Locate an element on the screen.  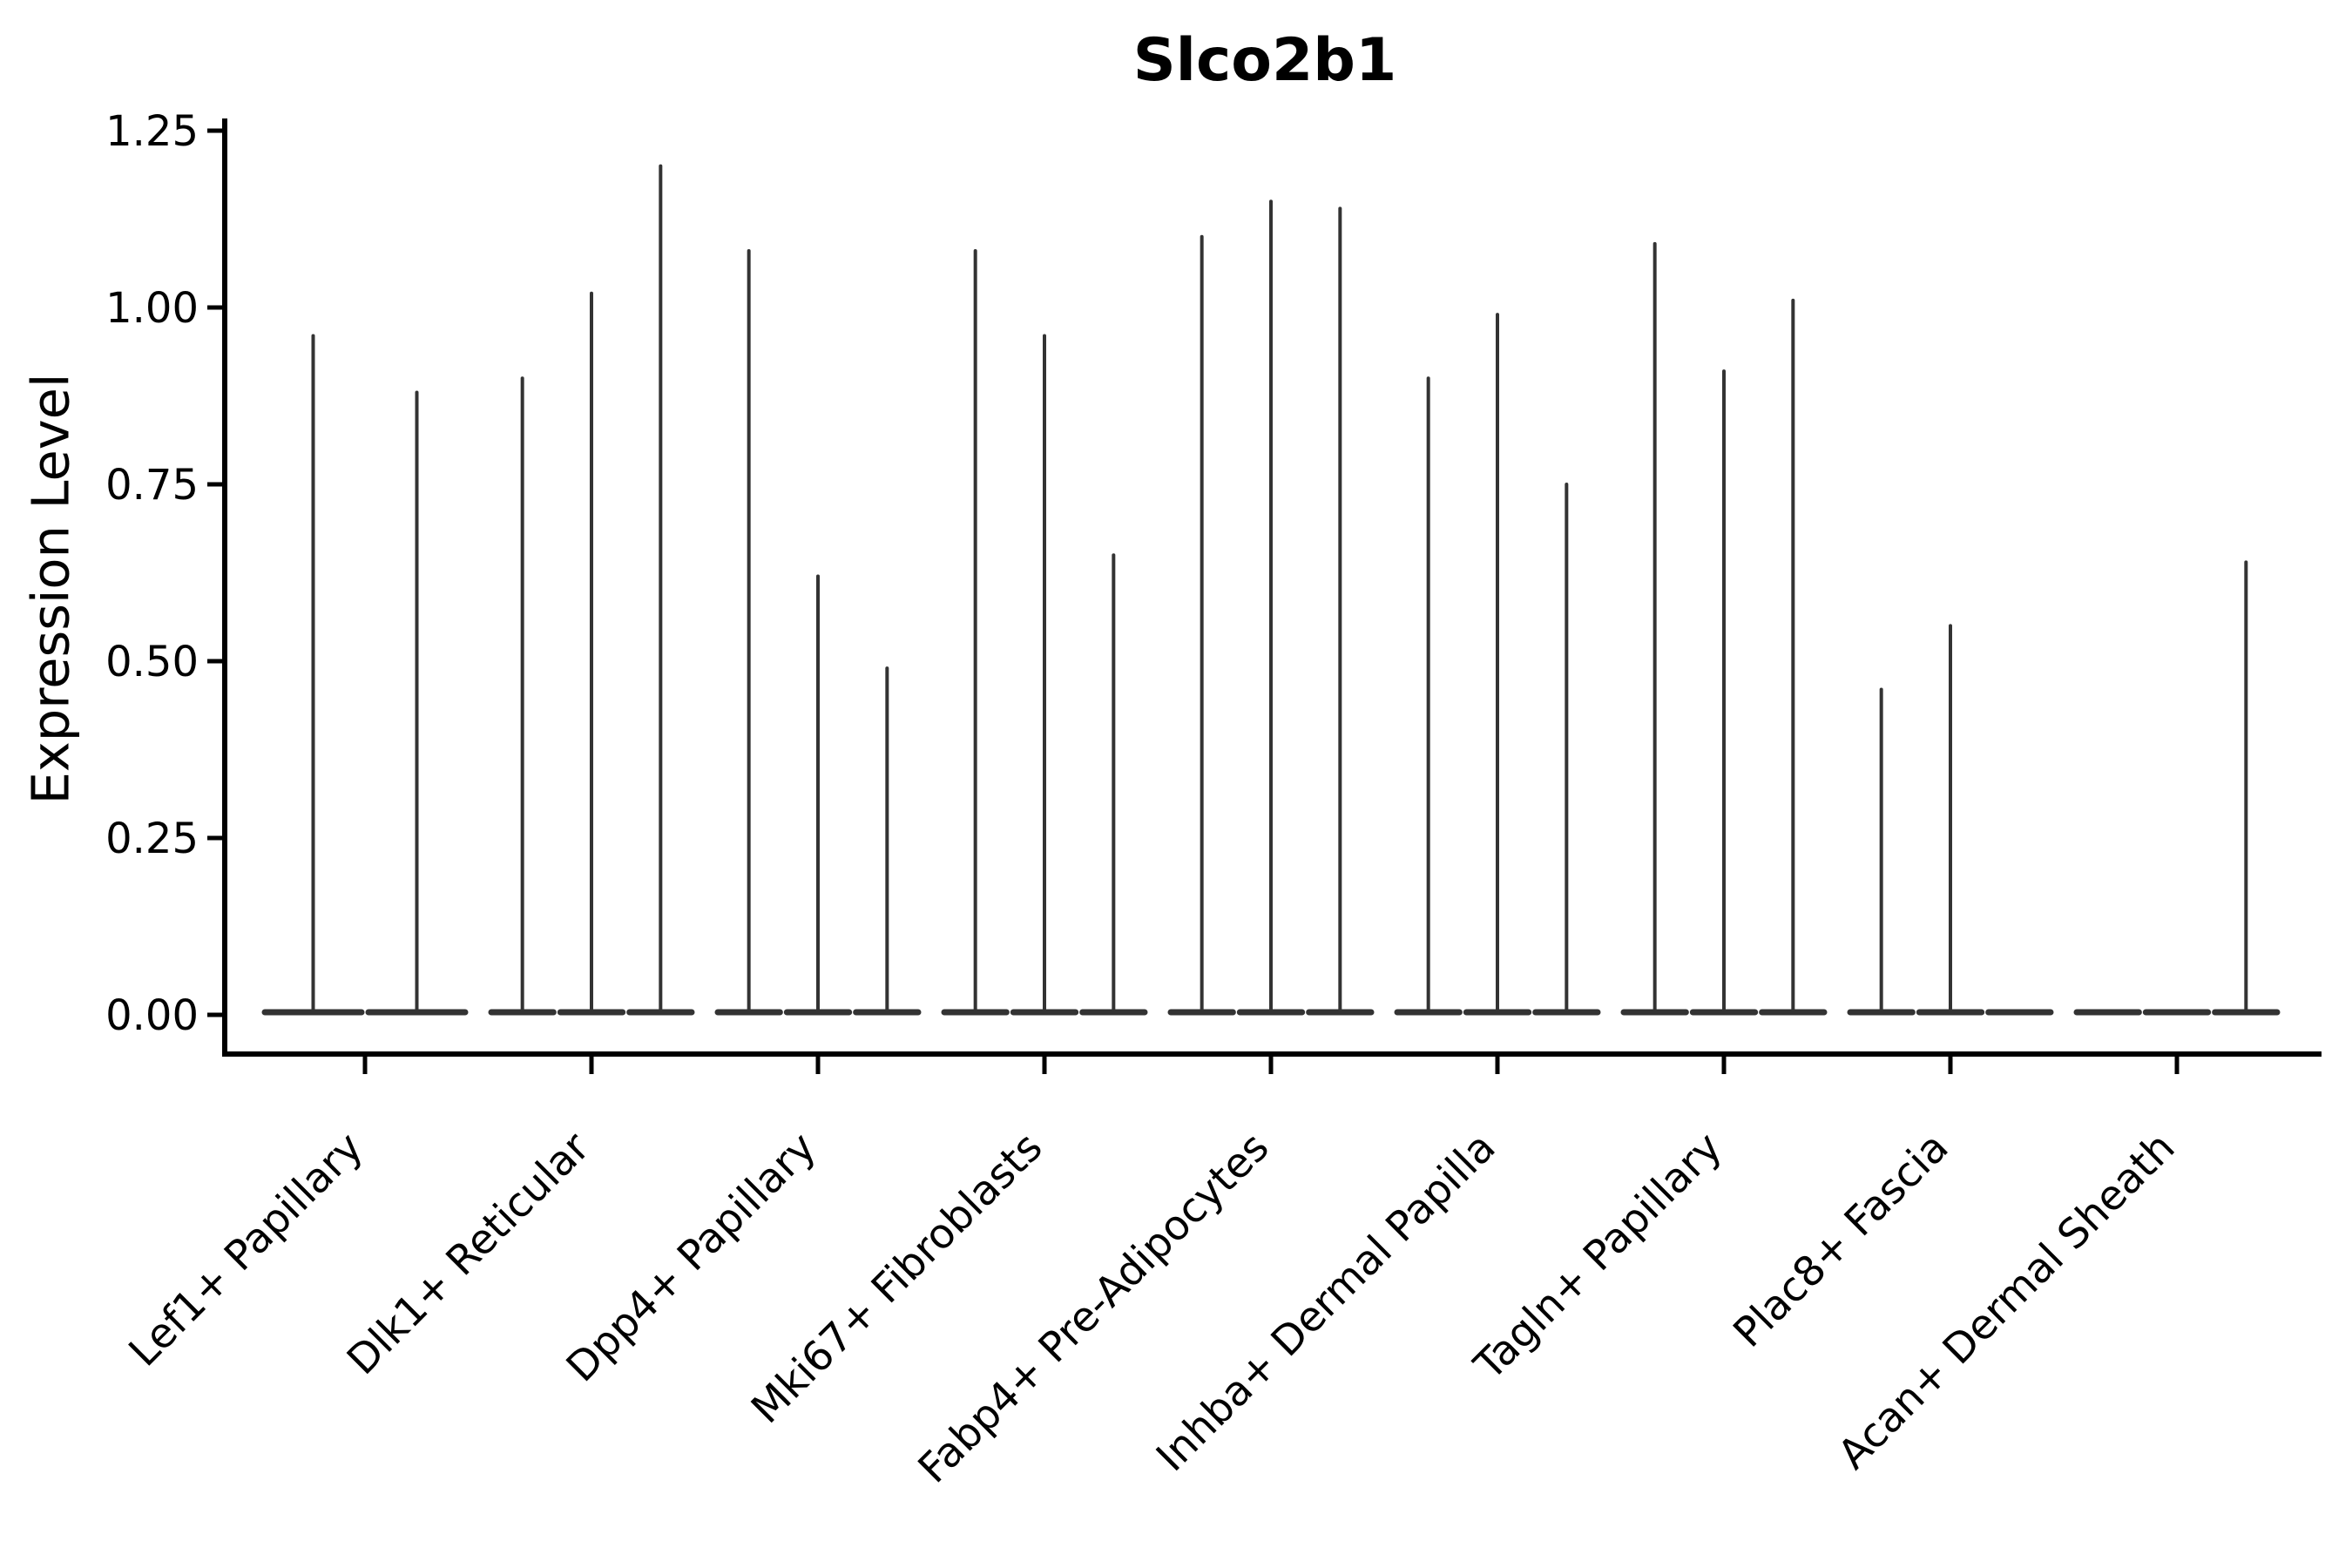
x-tick-label: Dlk1+ Reticular is located at coordinates (469, 1253).